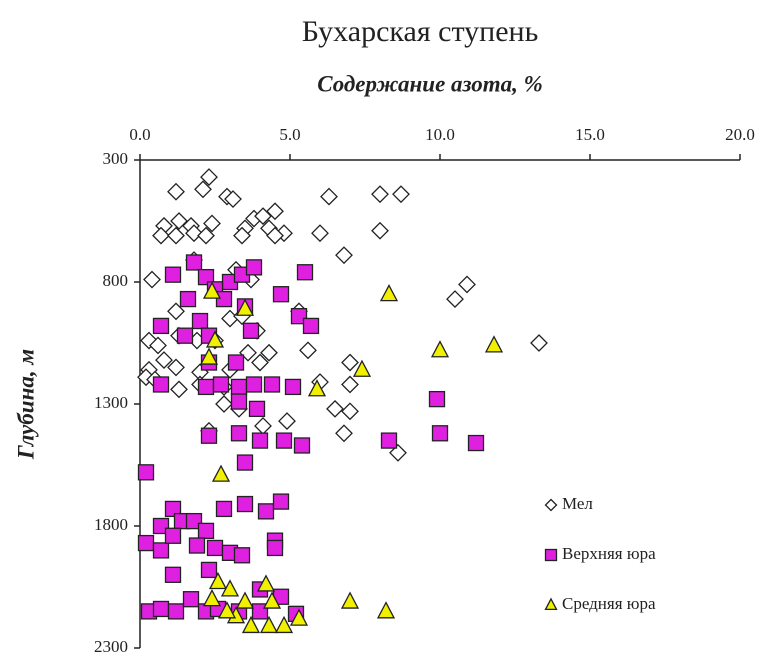 The image size is (760, 658). What do you see at coordinates (420, 31) in the screenshot?
I see `chart-title: Бухарская ступень` at bounding box center [420, 31].